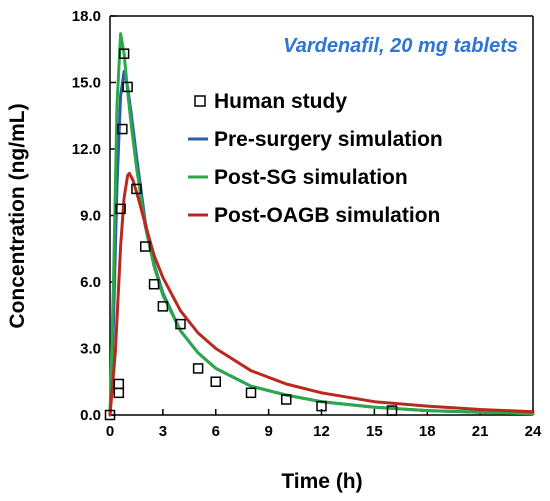  What do you see at coordinates (90, 282) in the screenshot?
I see `y-tick-label: 6.0` at bounding box center [90, 282].